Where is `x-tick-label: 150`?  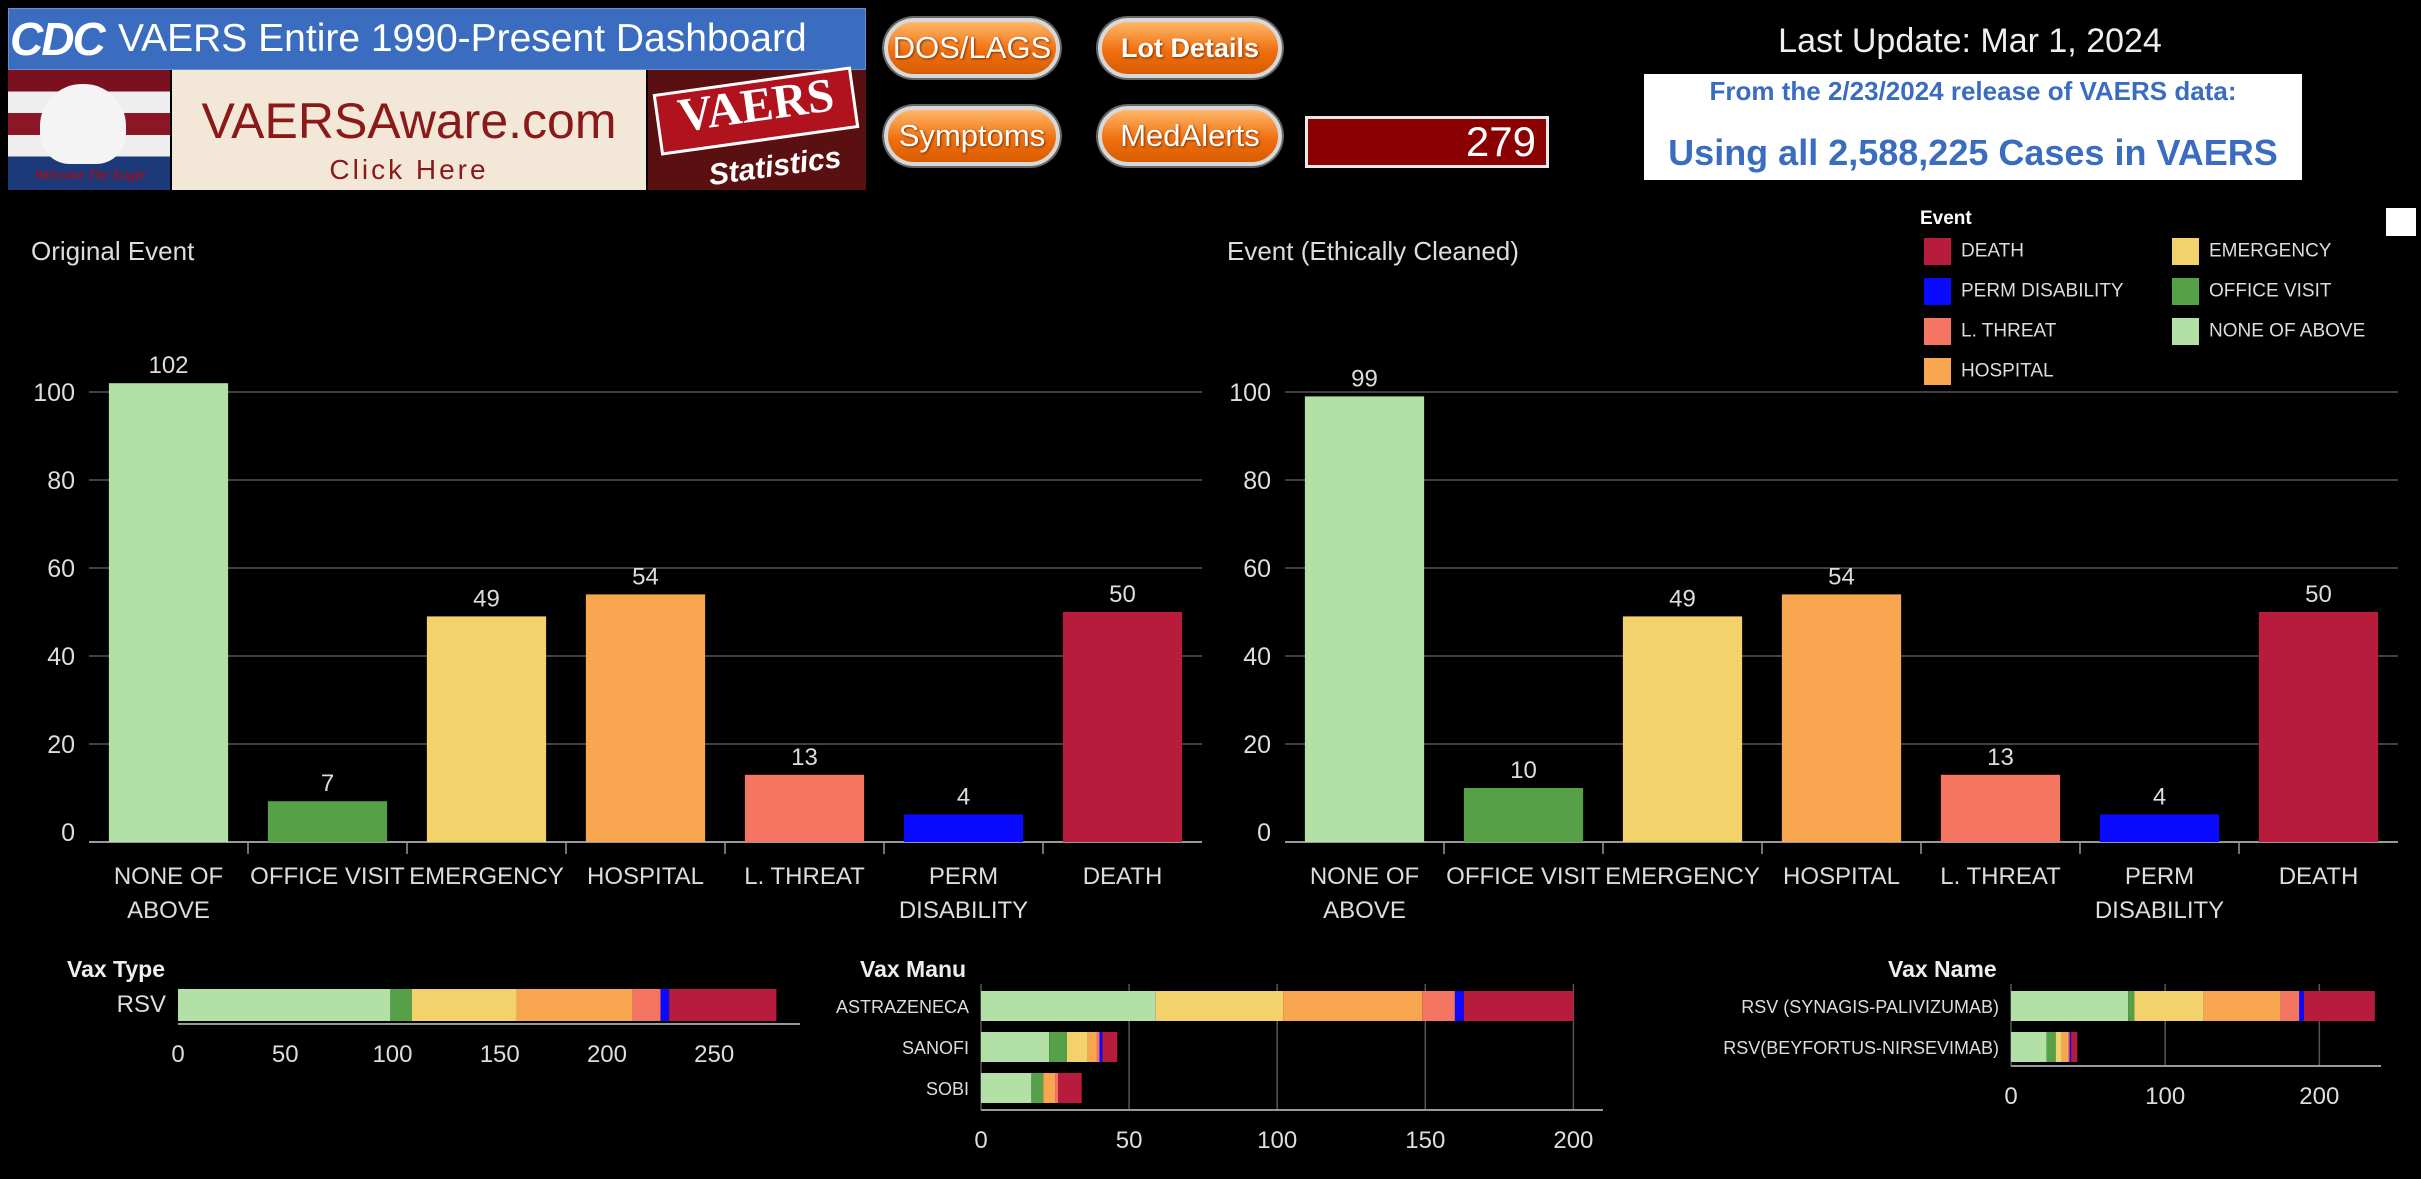 x-tick-label: 150 is located at coordinates (500, 1054).